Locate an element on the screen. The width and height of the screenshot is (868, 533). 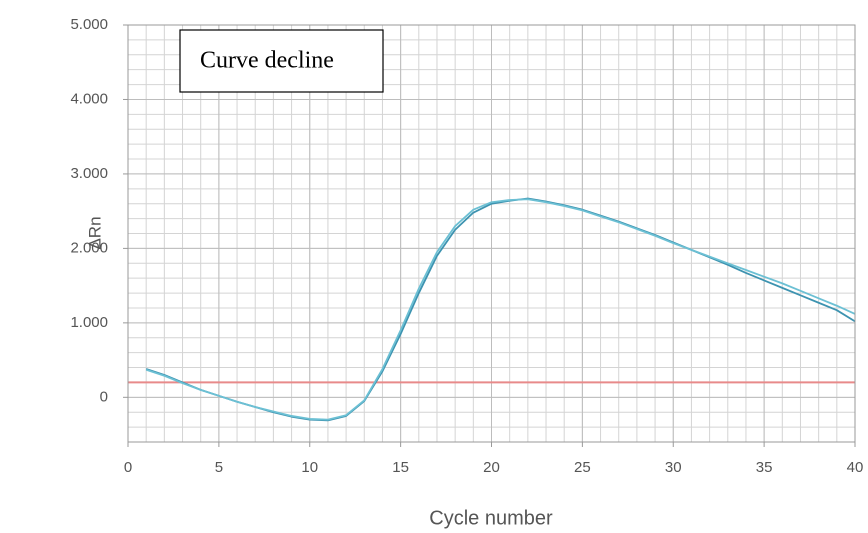
x-tick-label: 0 is located at coordinates (128, 467).